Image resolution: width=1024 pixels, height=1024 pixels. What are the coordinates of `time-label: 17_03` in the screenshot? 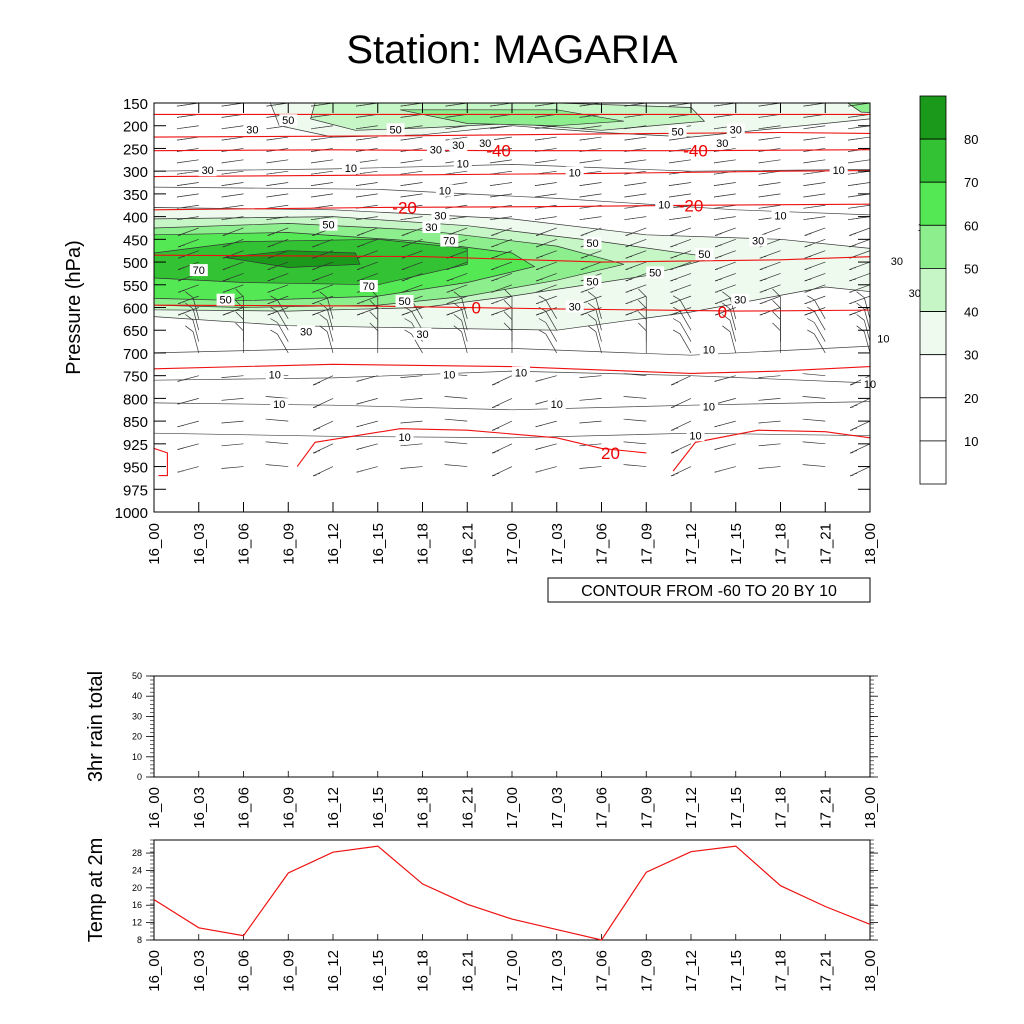 It's located at (557, 808).